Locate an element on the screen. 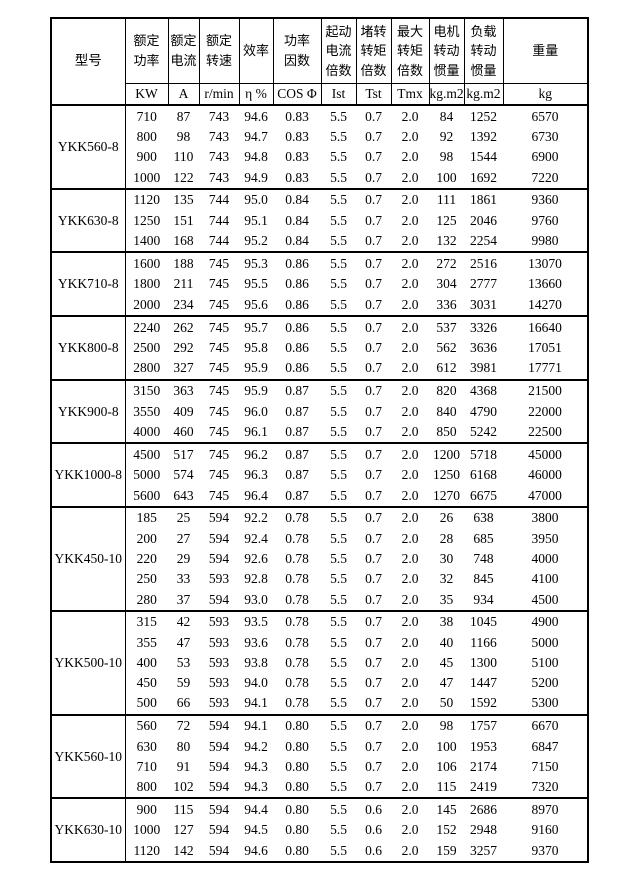  col-header-name: 起动 电流 倍数 is located at coordinates (338, 50).